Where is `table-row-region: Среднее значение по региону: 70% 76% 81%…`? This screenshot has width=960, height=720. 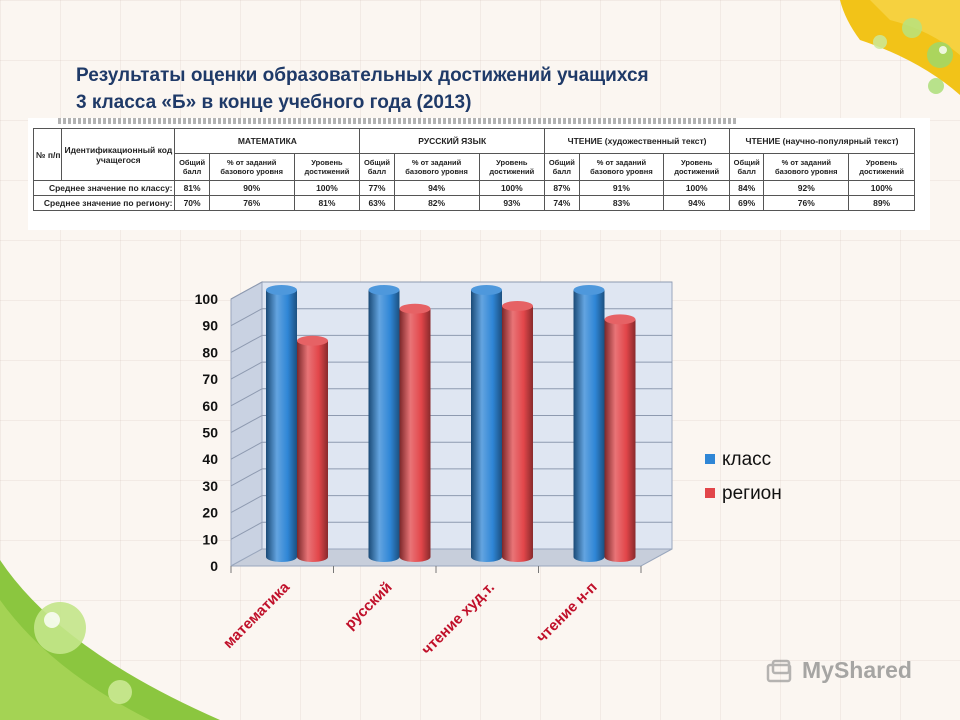 table-row-region: Среднее значение по региону: 70% 76% 81%… is located at coordinates (473, 203).